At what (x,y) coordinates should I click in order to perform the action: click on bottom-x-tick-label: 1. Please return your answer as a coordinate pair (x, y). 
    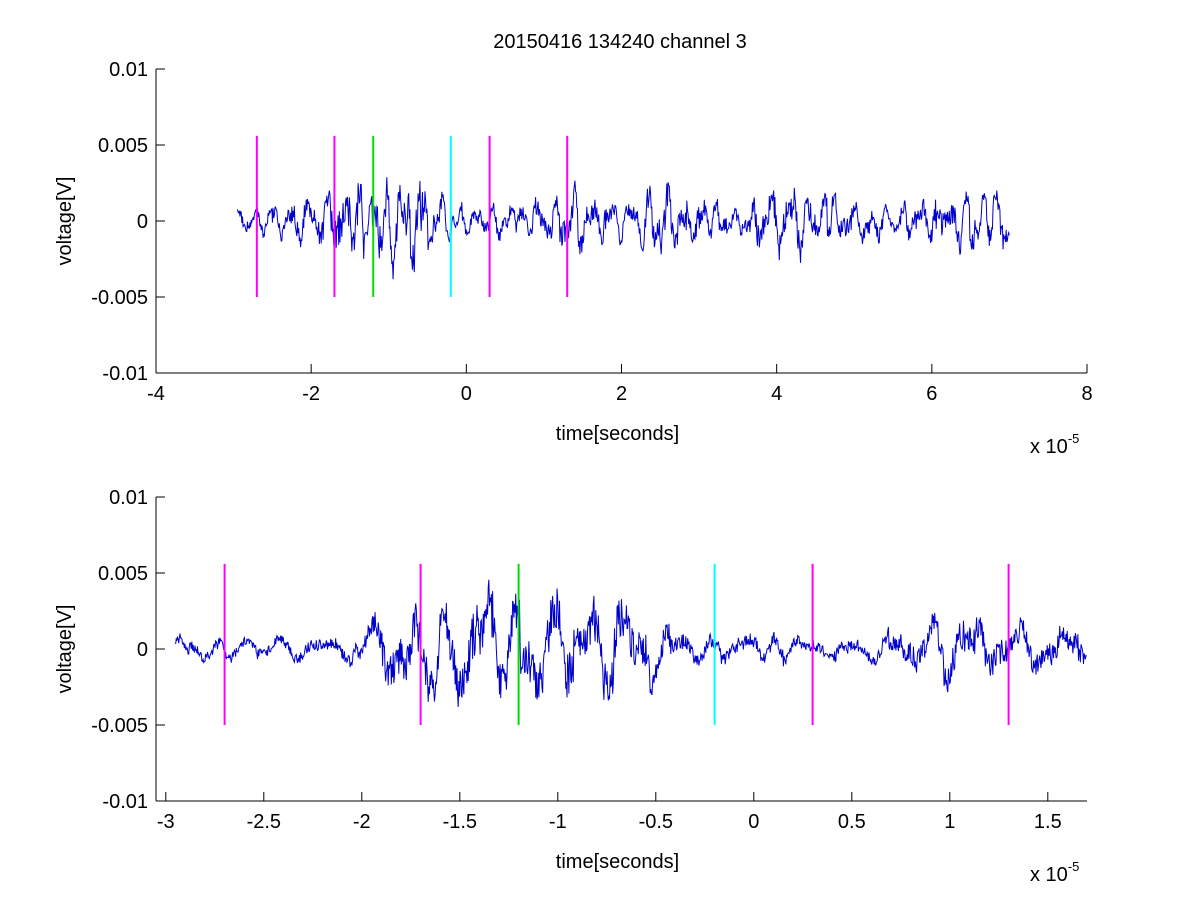
    Looking at the image, I should click on (949, 822).